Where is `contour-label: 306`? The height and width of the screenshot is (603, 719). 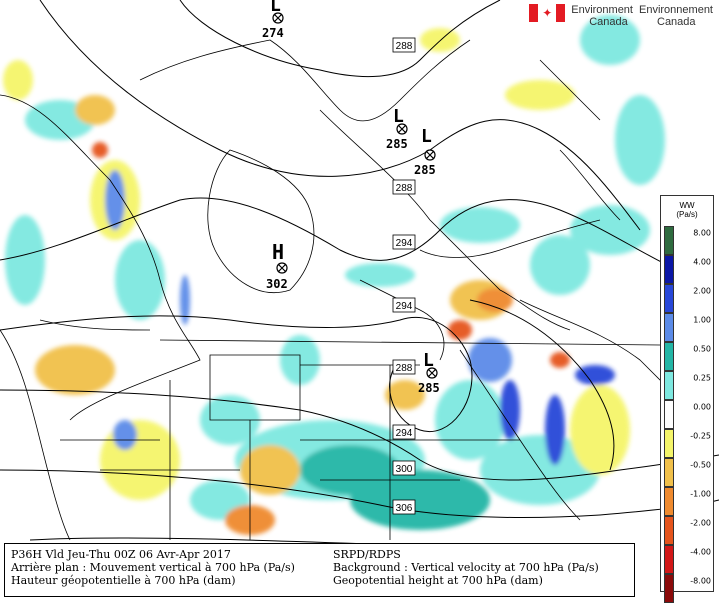
contour-label: 306 is located at coordinates (404, 507).